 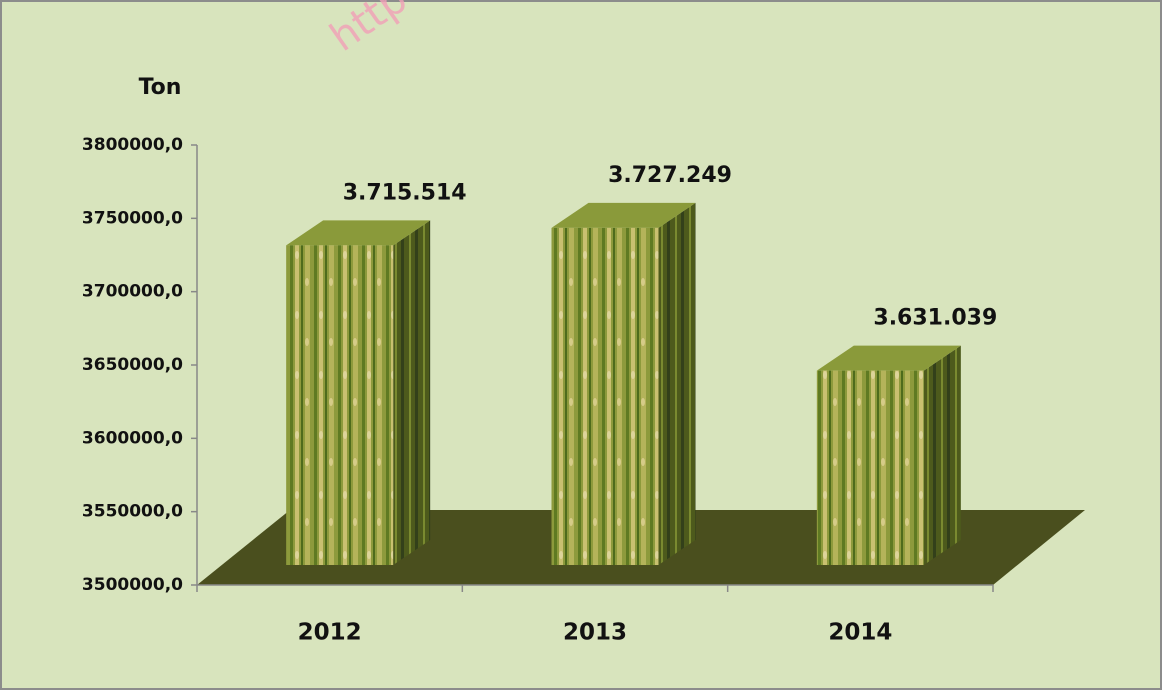 I want to click on y-tick-label: 3800000,0, so click(x=132, y=145).